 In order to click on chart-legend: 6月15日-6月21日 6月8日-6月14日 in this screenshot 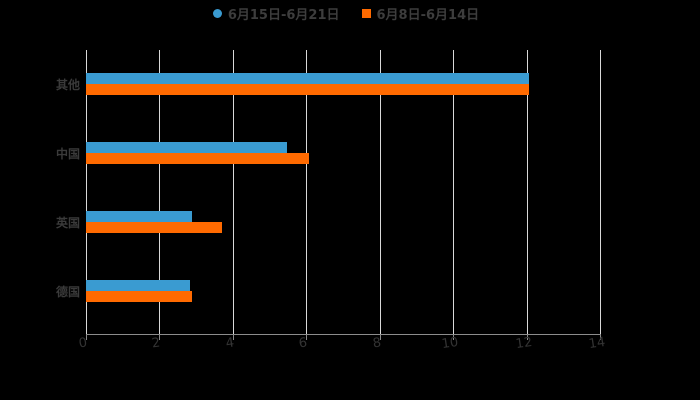, I will do `click(350, 13)`.